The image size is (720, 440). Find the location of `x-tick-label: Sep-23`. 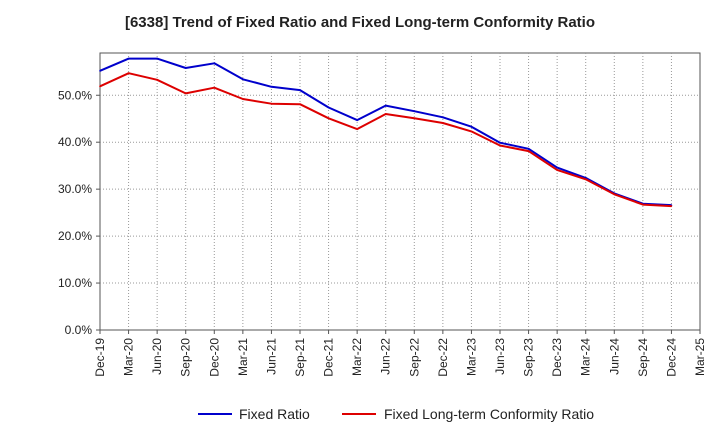

x-tick-label: Sep-23 is located at coordinates (529, 357).